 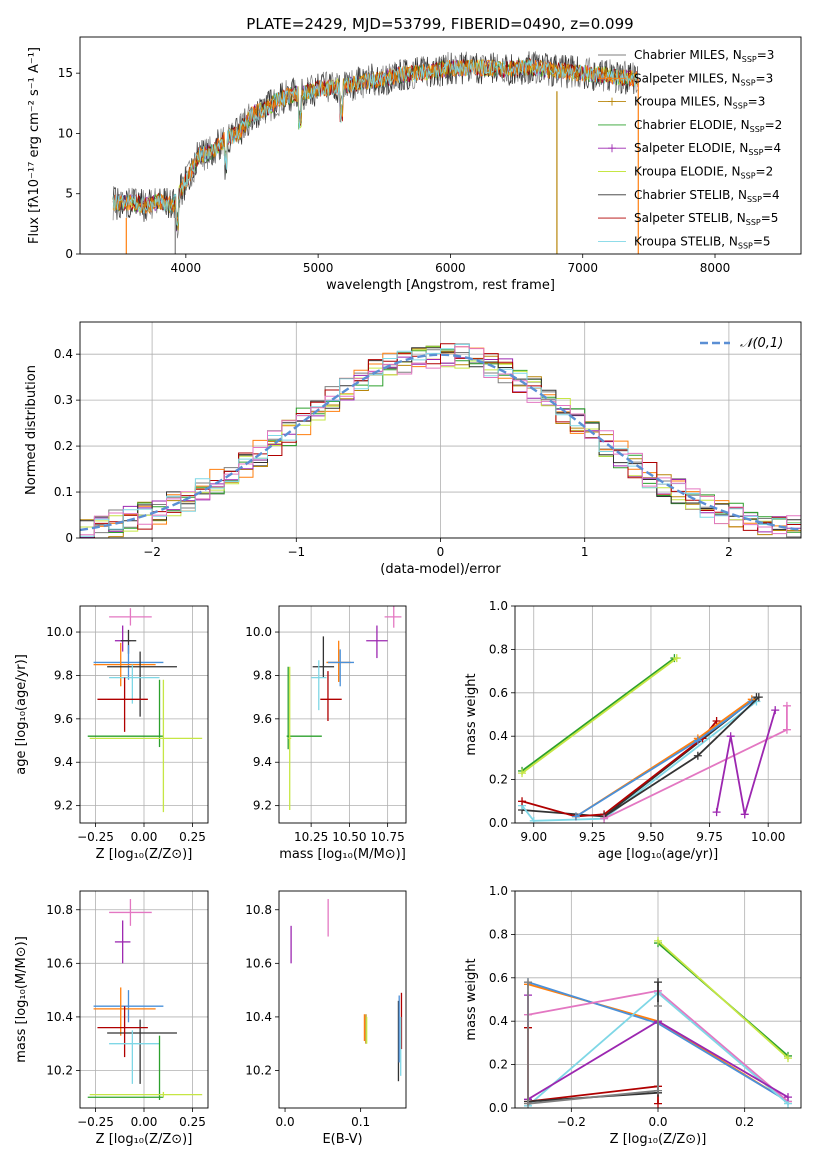 What do you see at coordinates (342, 854) in the screenshot?
I see `x-axis-label: mass [log₁₀(M/M⊙)]` at bounding box center [342, 854].